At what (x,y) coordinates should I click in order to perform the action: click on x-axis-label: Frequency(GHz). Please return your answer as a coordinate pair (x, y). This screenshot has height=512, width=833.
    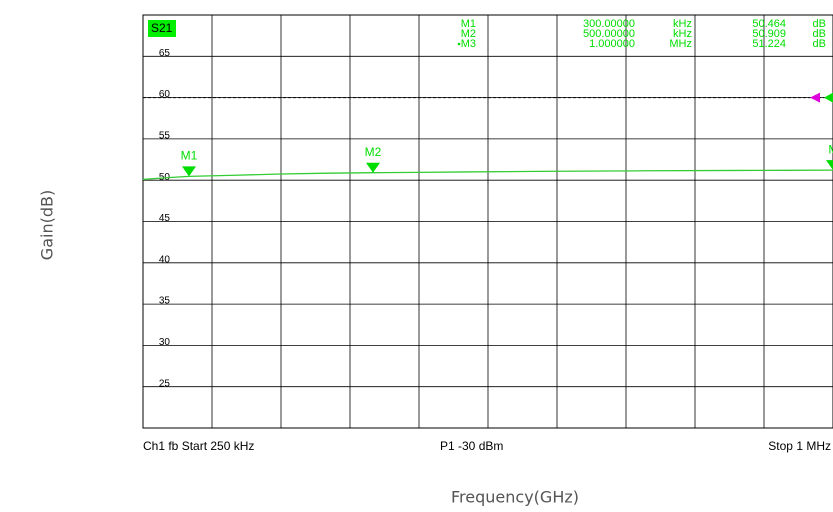
    Looking at the image, I should click on (515, 497).